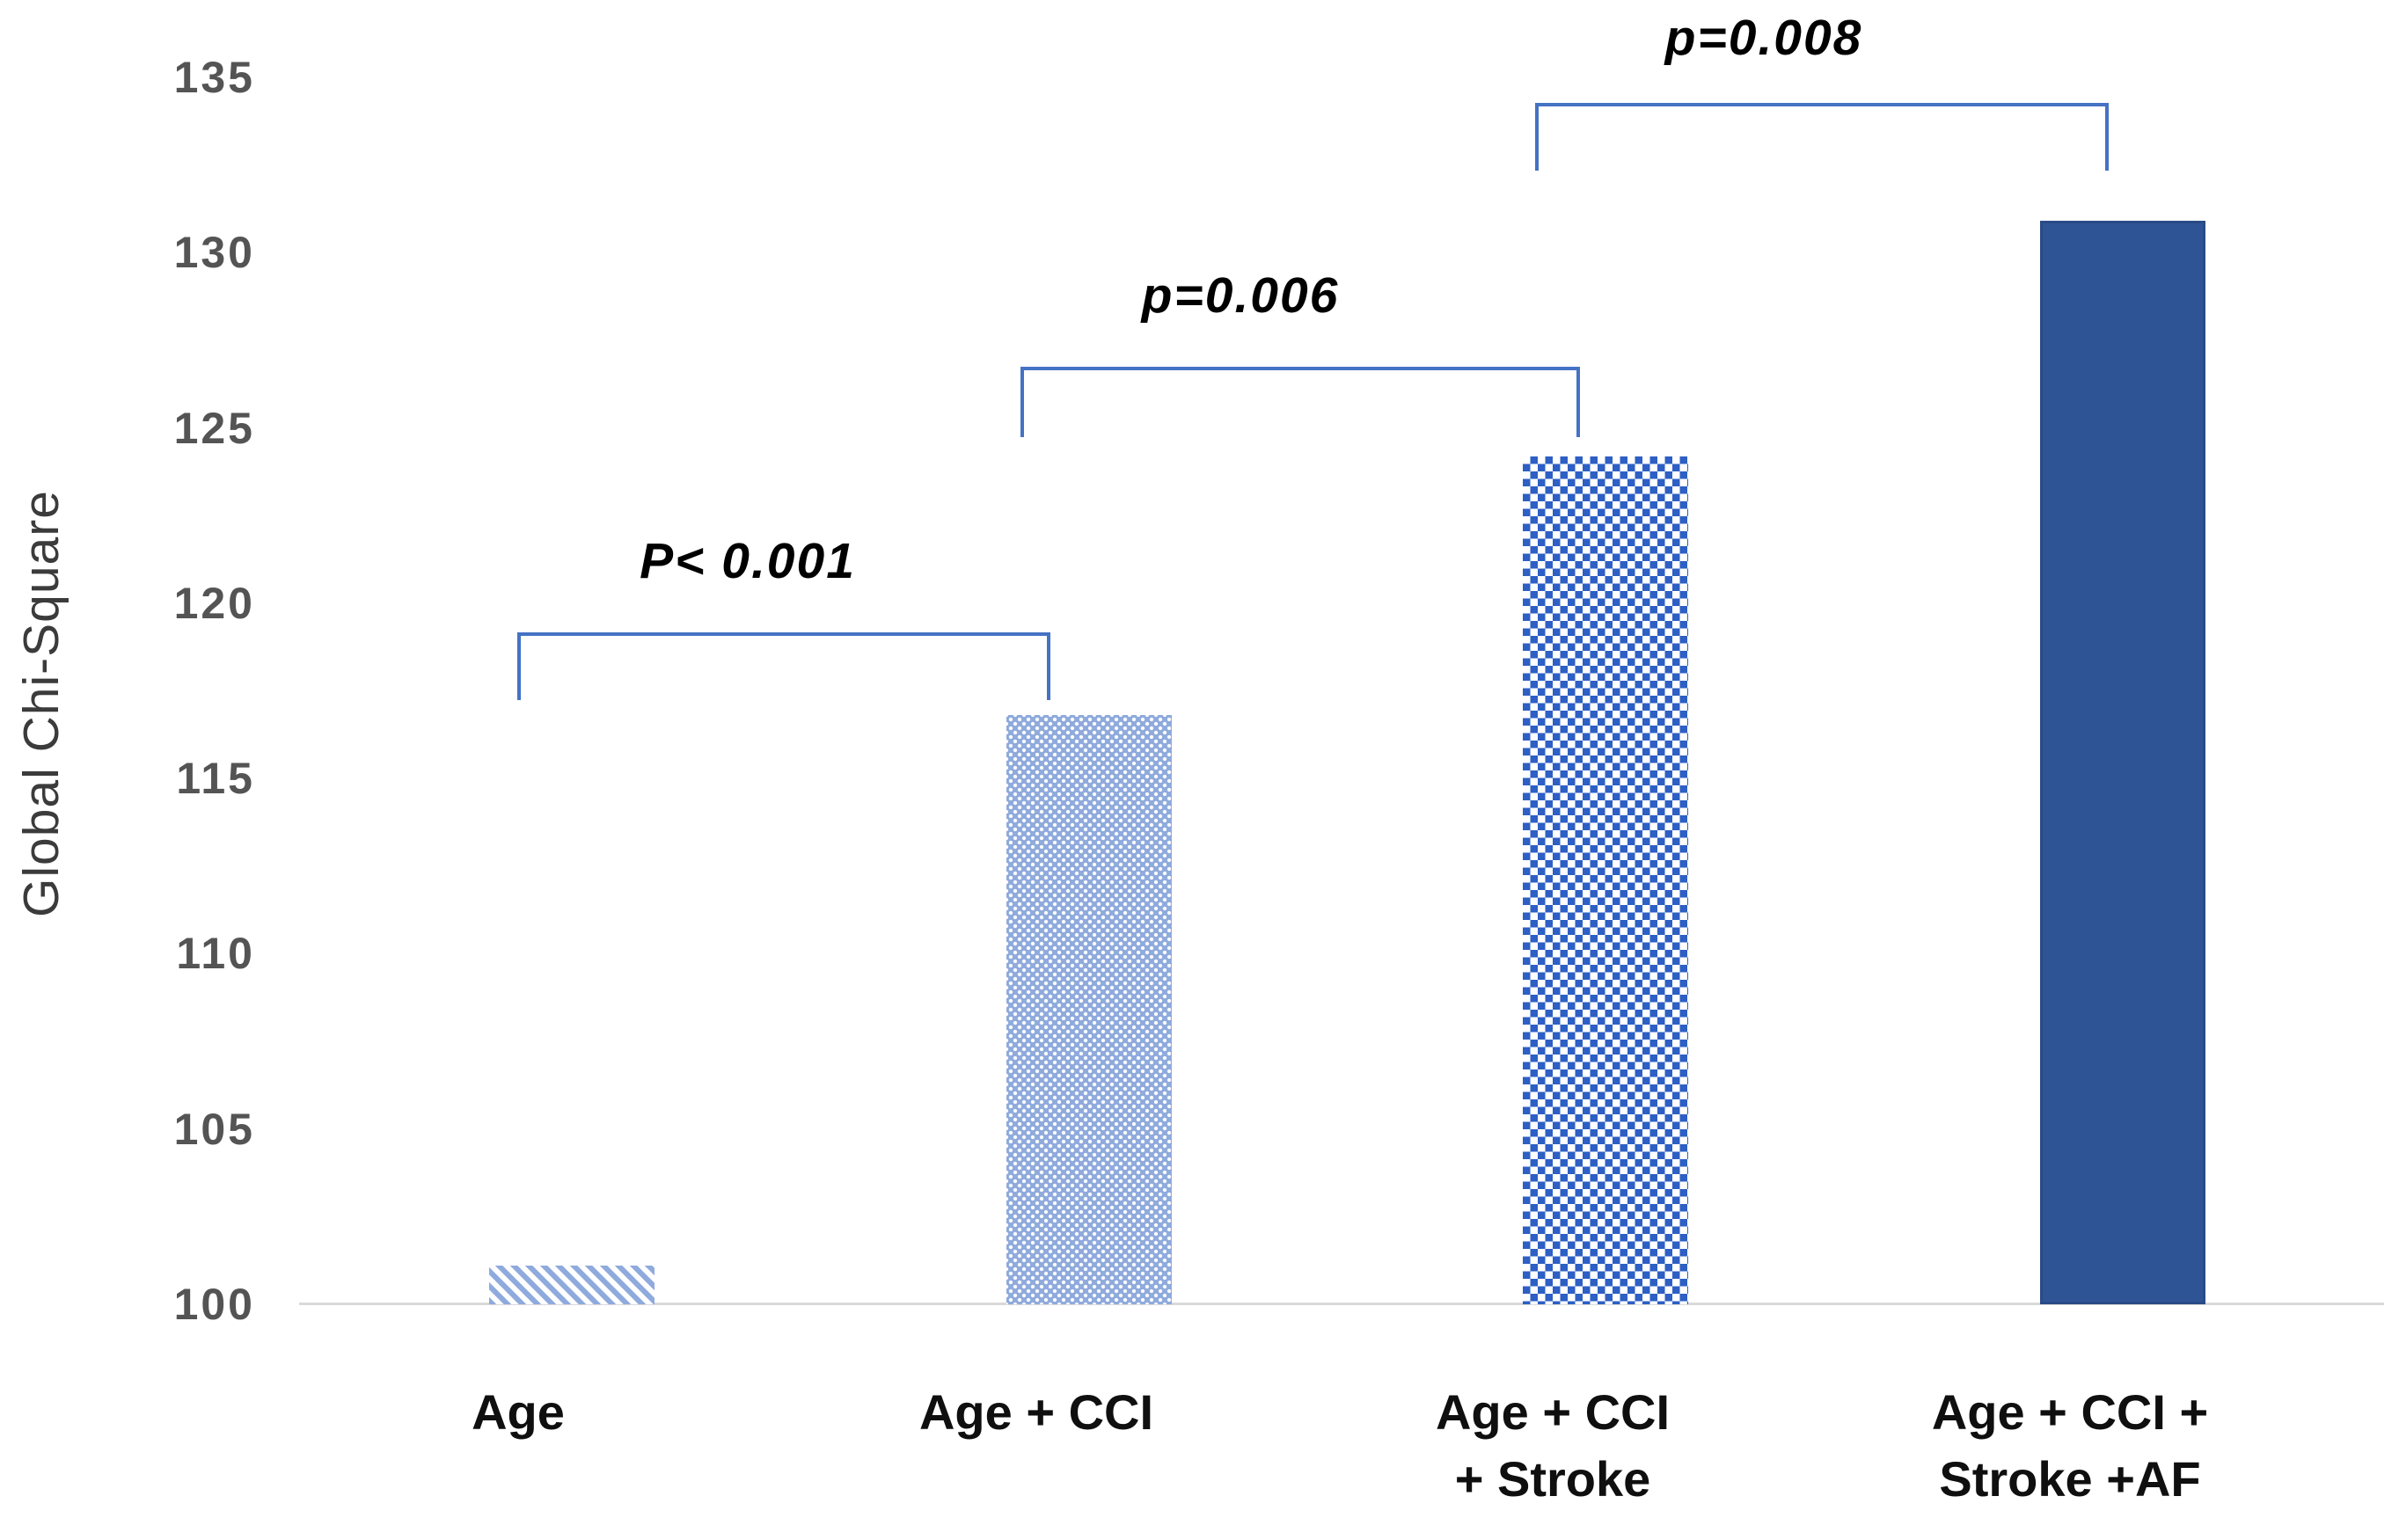 The width and height of the screenshot is (2399, 1540). I want to click on category-label-line: Stroke +AF, so click(2070, 1479).